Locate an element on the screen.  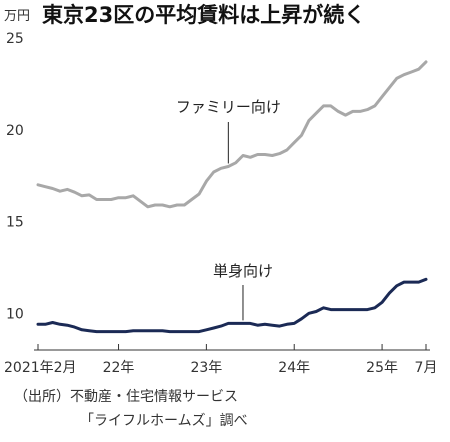
source-line-1: （出所）不動産・住宅情報サービス is located at coordinates (126, 397).